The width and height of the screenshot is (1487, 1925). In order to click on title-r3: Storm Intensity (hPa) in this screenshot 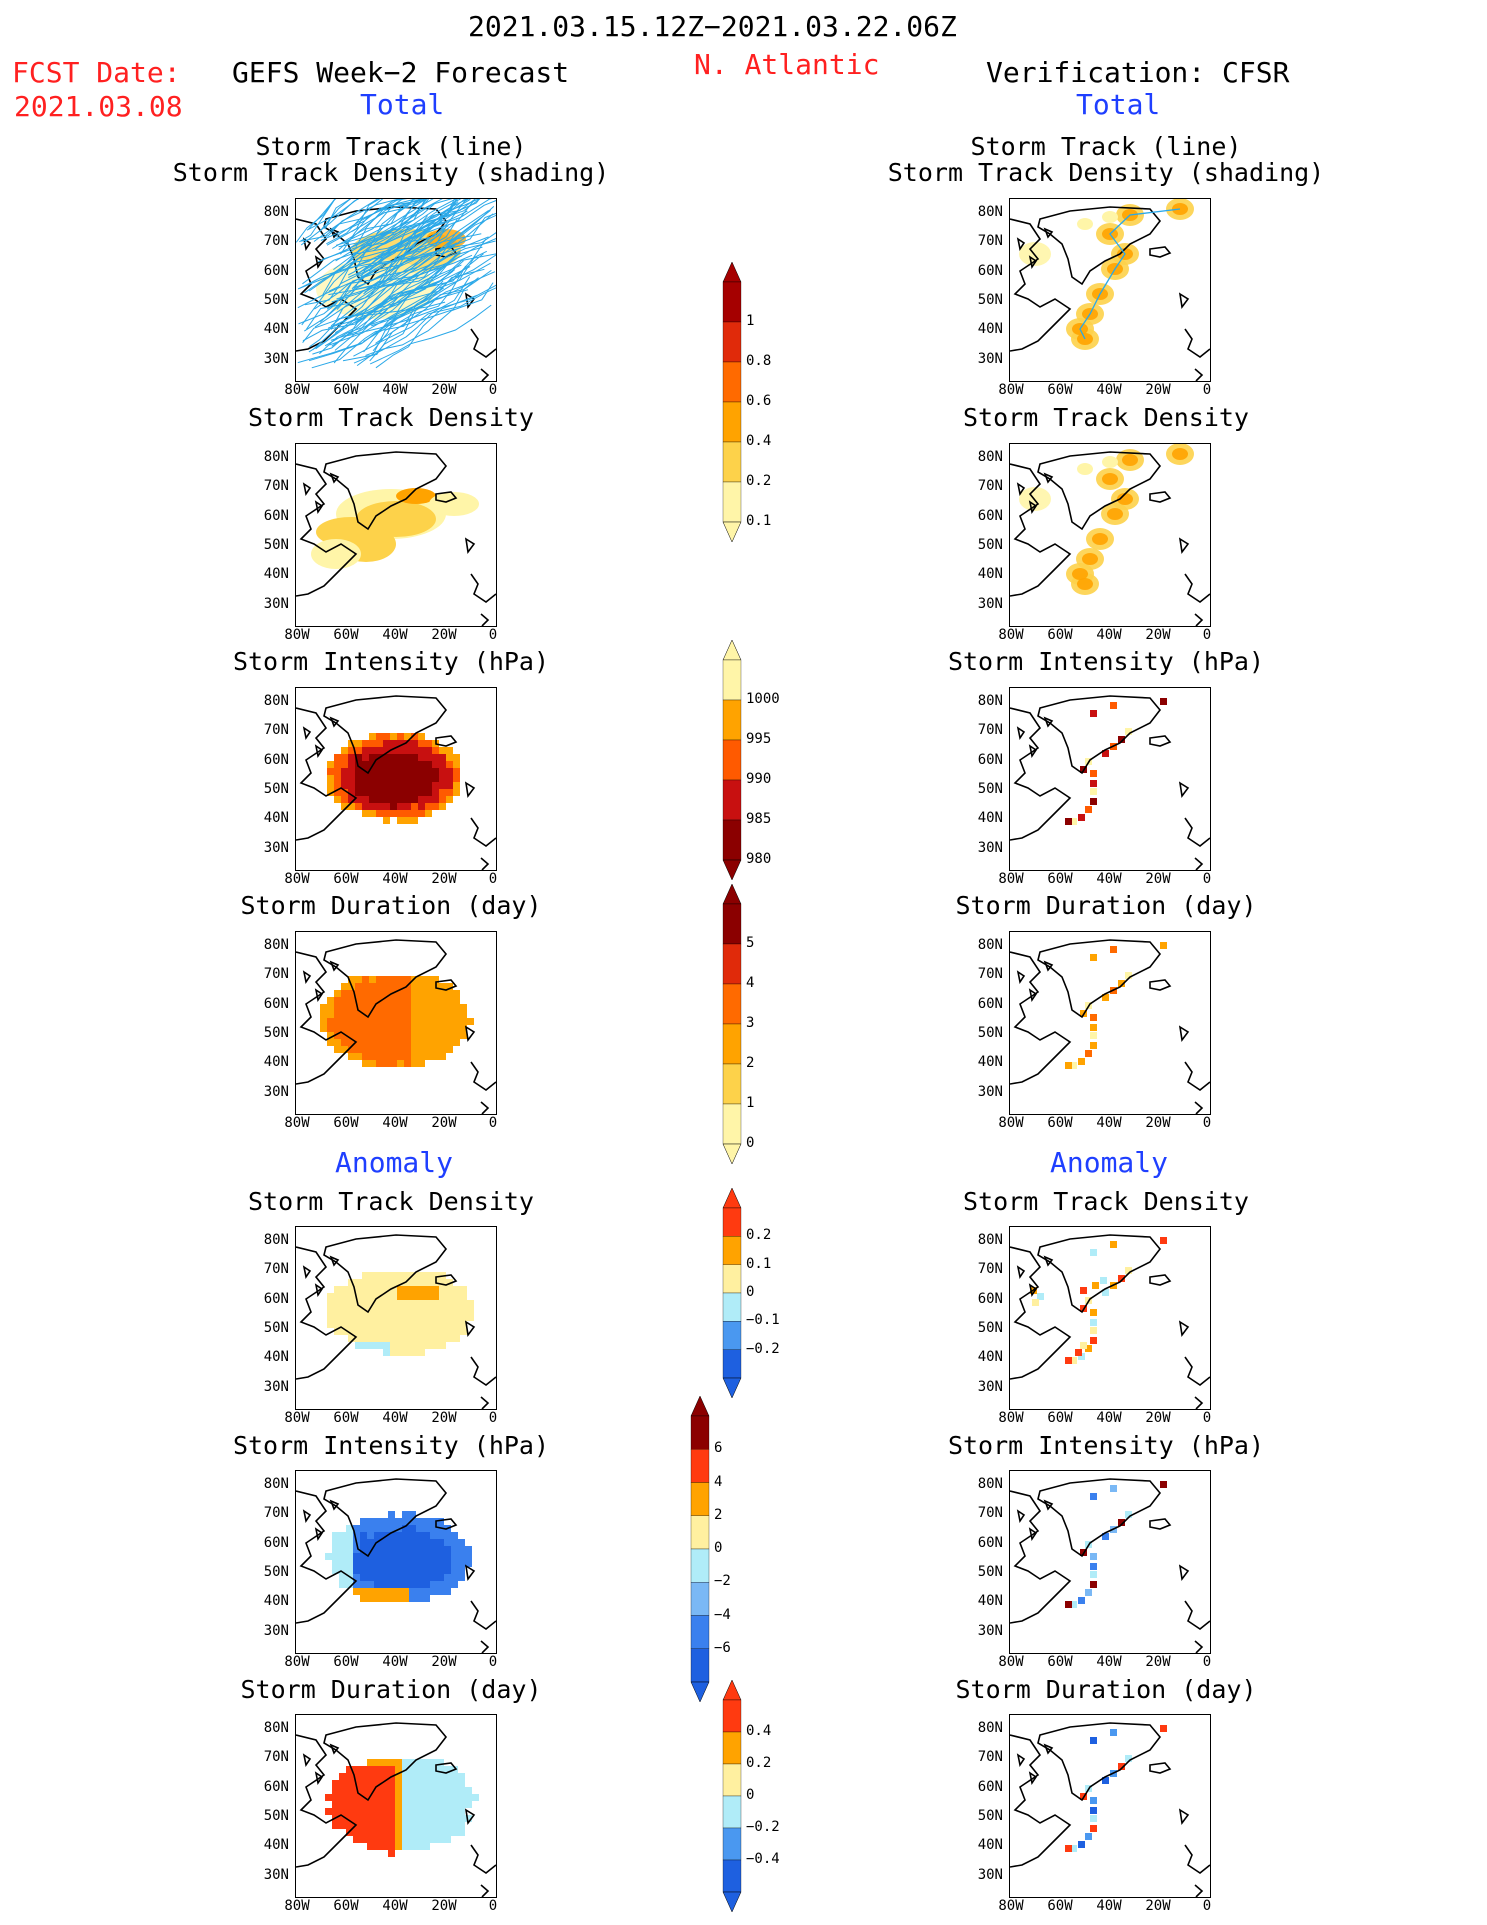, I will do `click(1106, 661)`.